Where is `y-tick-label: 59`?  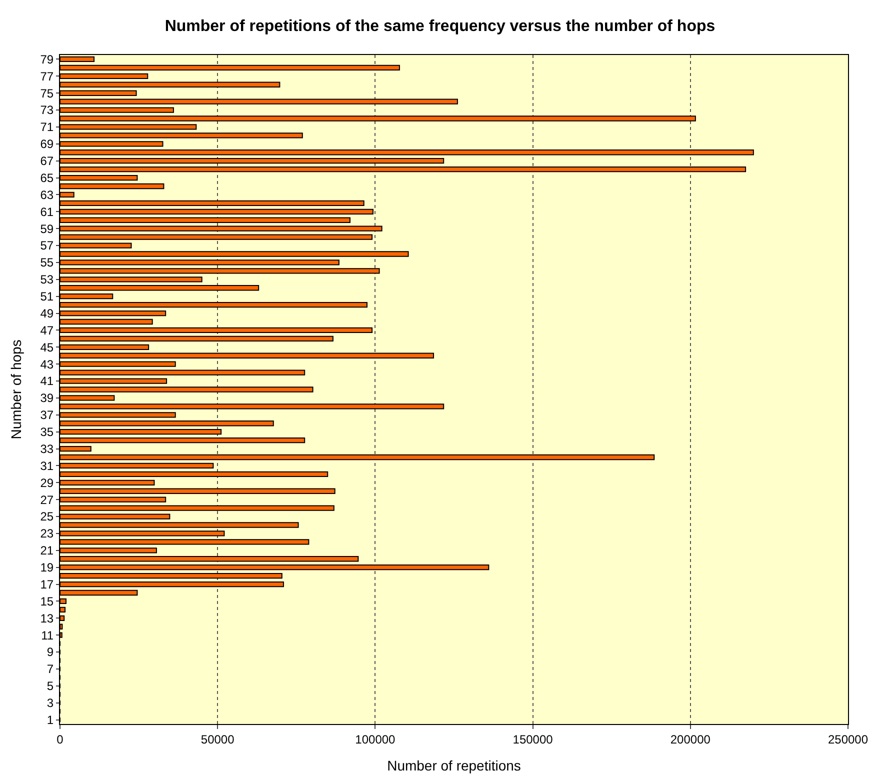
y-tick-label: 59 is located at coordinates (47, 229).